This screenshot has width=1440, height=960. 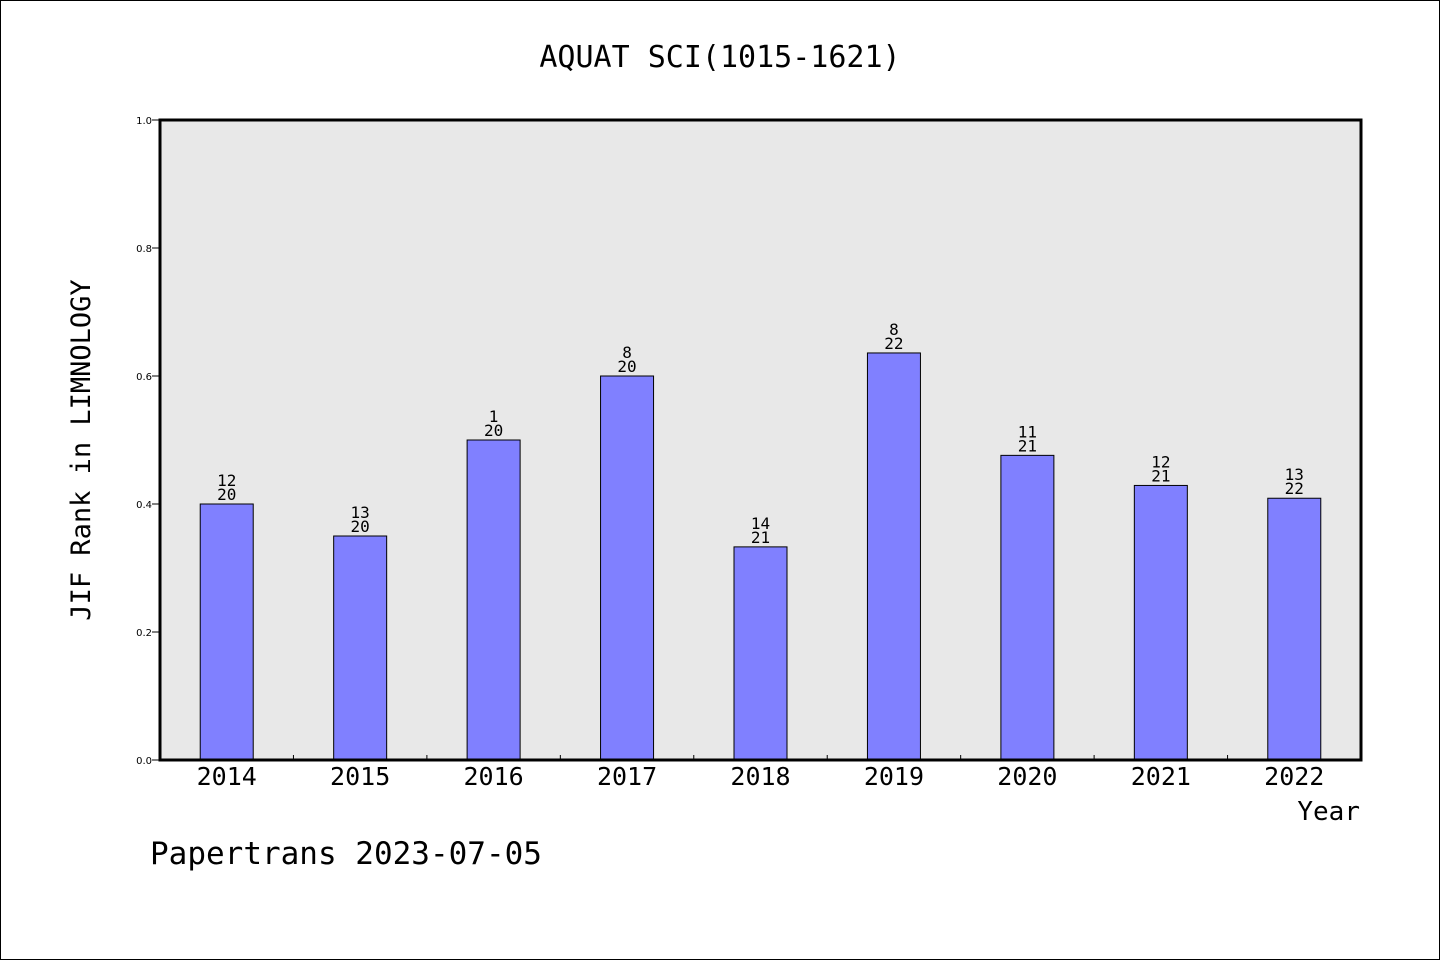 What do you see at coordinates (226, 632) in the screenshot?
I see `bar-2014` at bounding box center [226, 632].